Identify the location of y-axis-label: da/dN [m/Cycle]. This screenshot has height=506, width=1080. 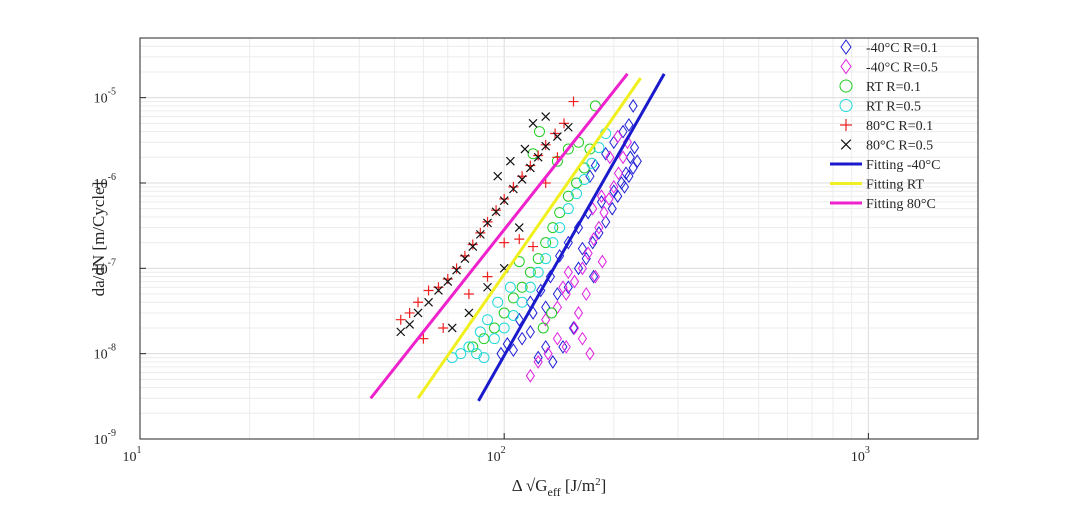
(98, 239).